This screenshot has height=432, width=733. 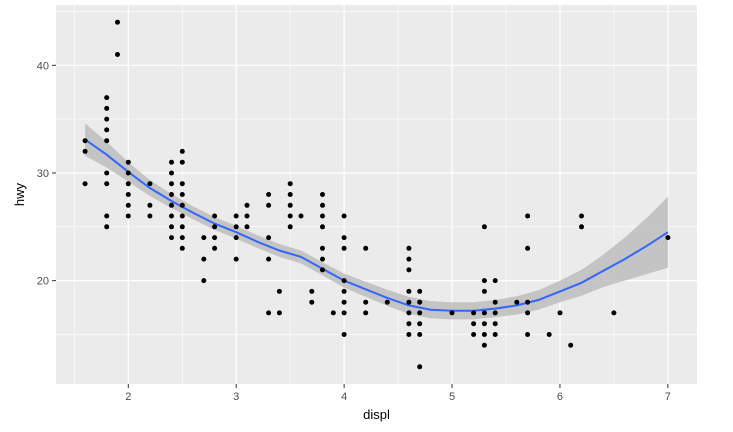 What do you see at coordinates (376, 414) in the screenshot?
I see `x-axis-title: displ` at bounding box center [376, 414].